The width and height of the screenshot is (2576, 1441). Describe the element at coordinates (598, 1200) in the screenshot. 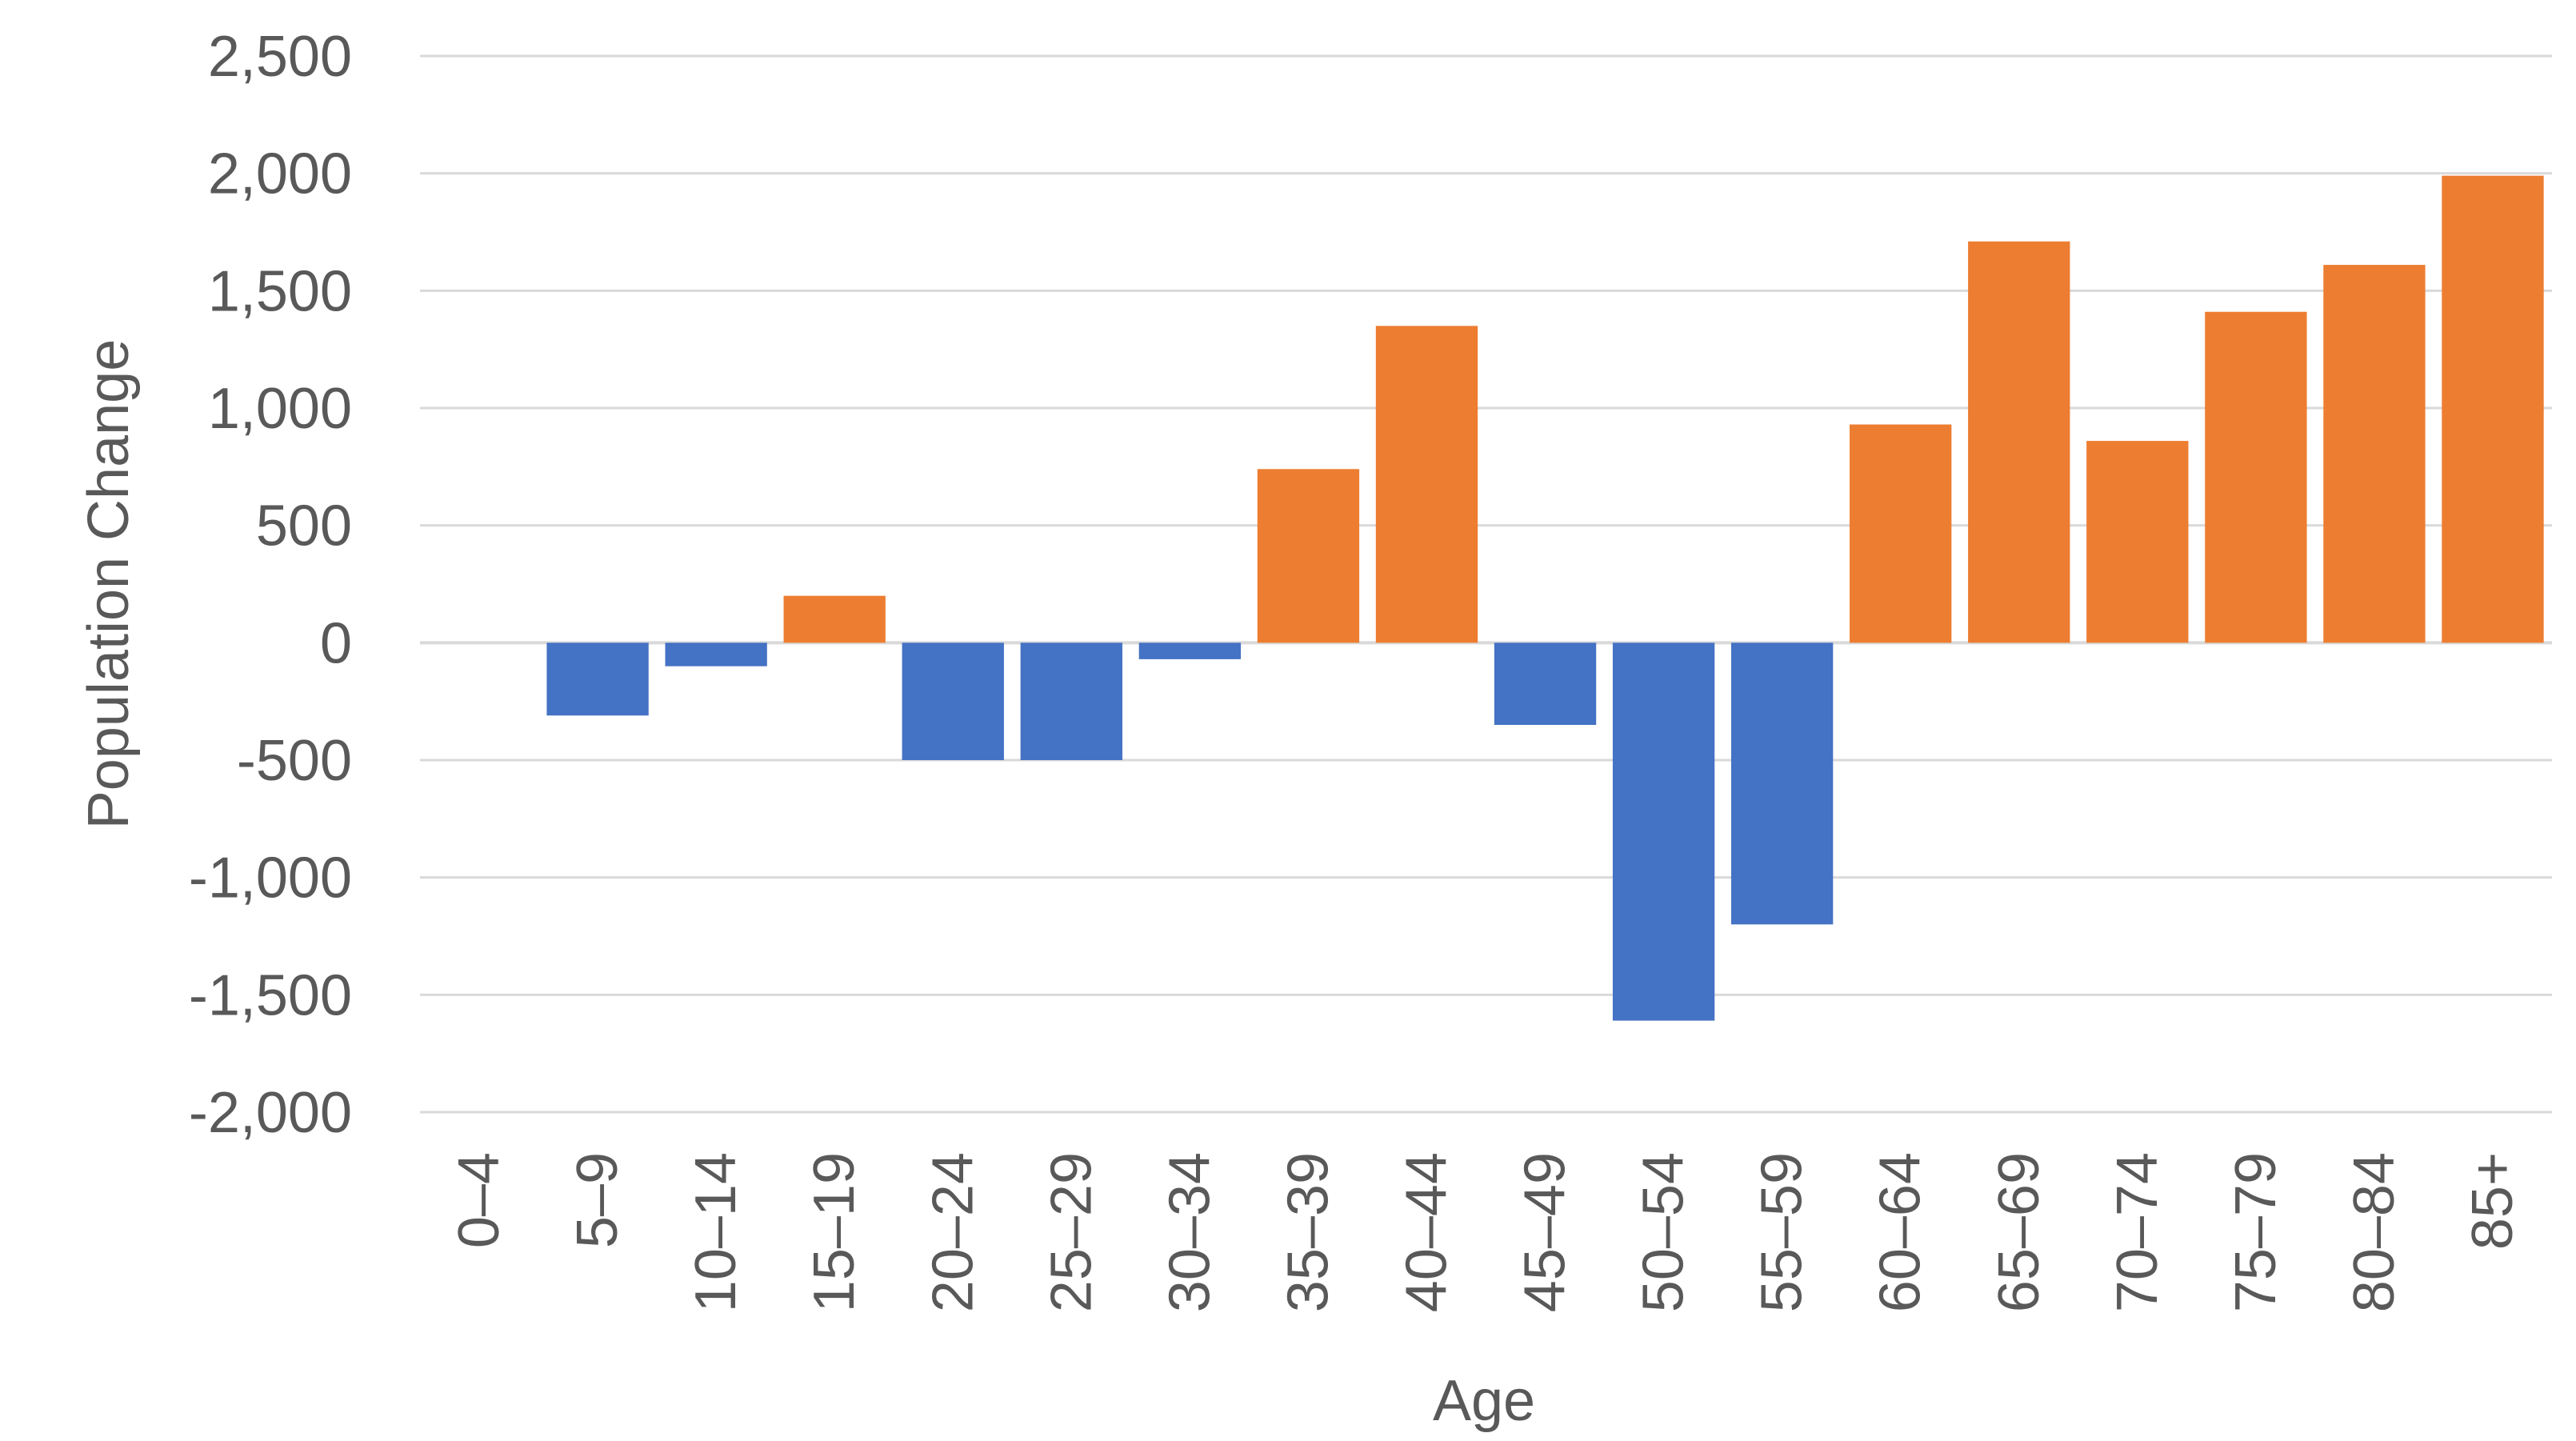

I see `x-tick-label: 5–9` at that location.